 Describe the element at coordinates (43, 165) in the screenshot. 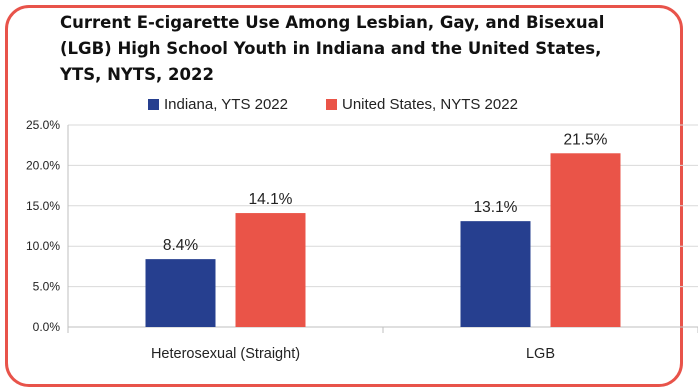

I see `y-tick-label: 20.0%` at that location.